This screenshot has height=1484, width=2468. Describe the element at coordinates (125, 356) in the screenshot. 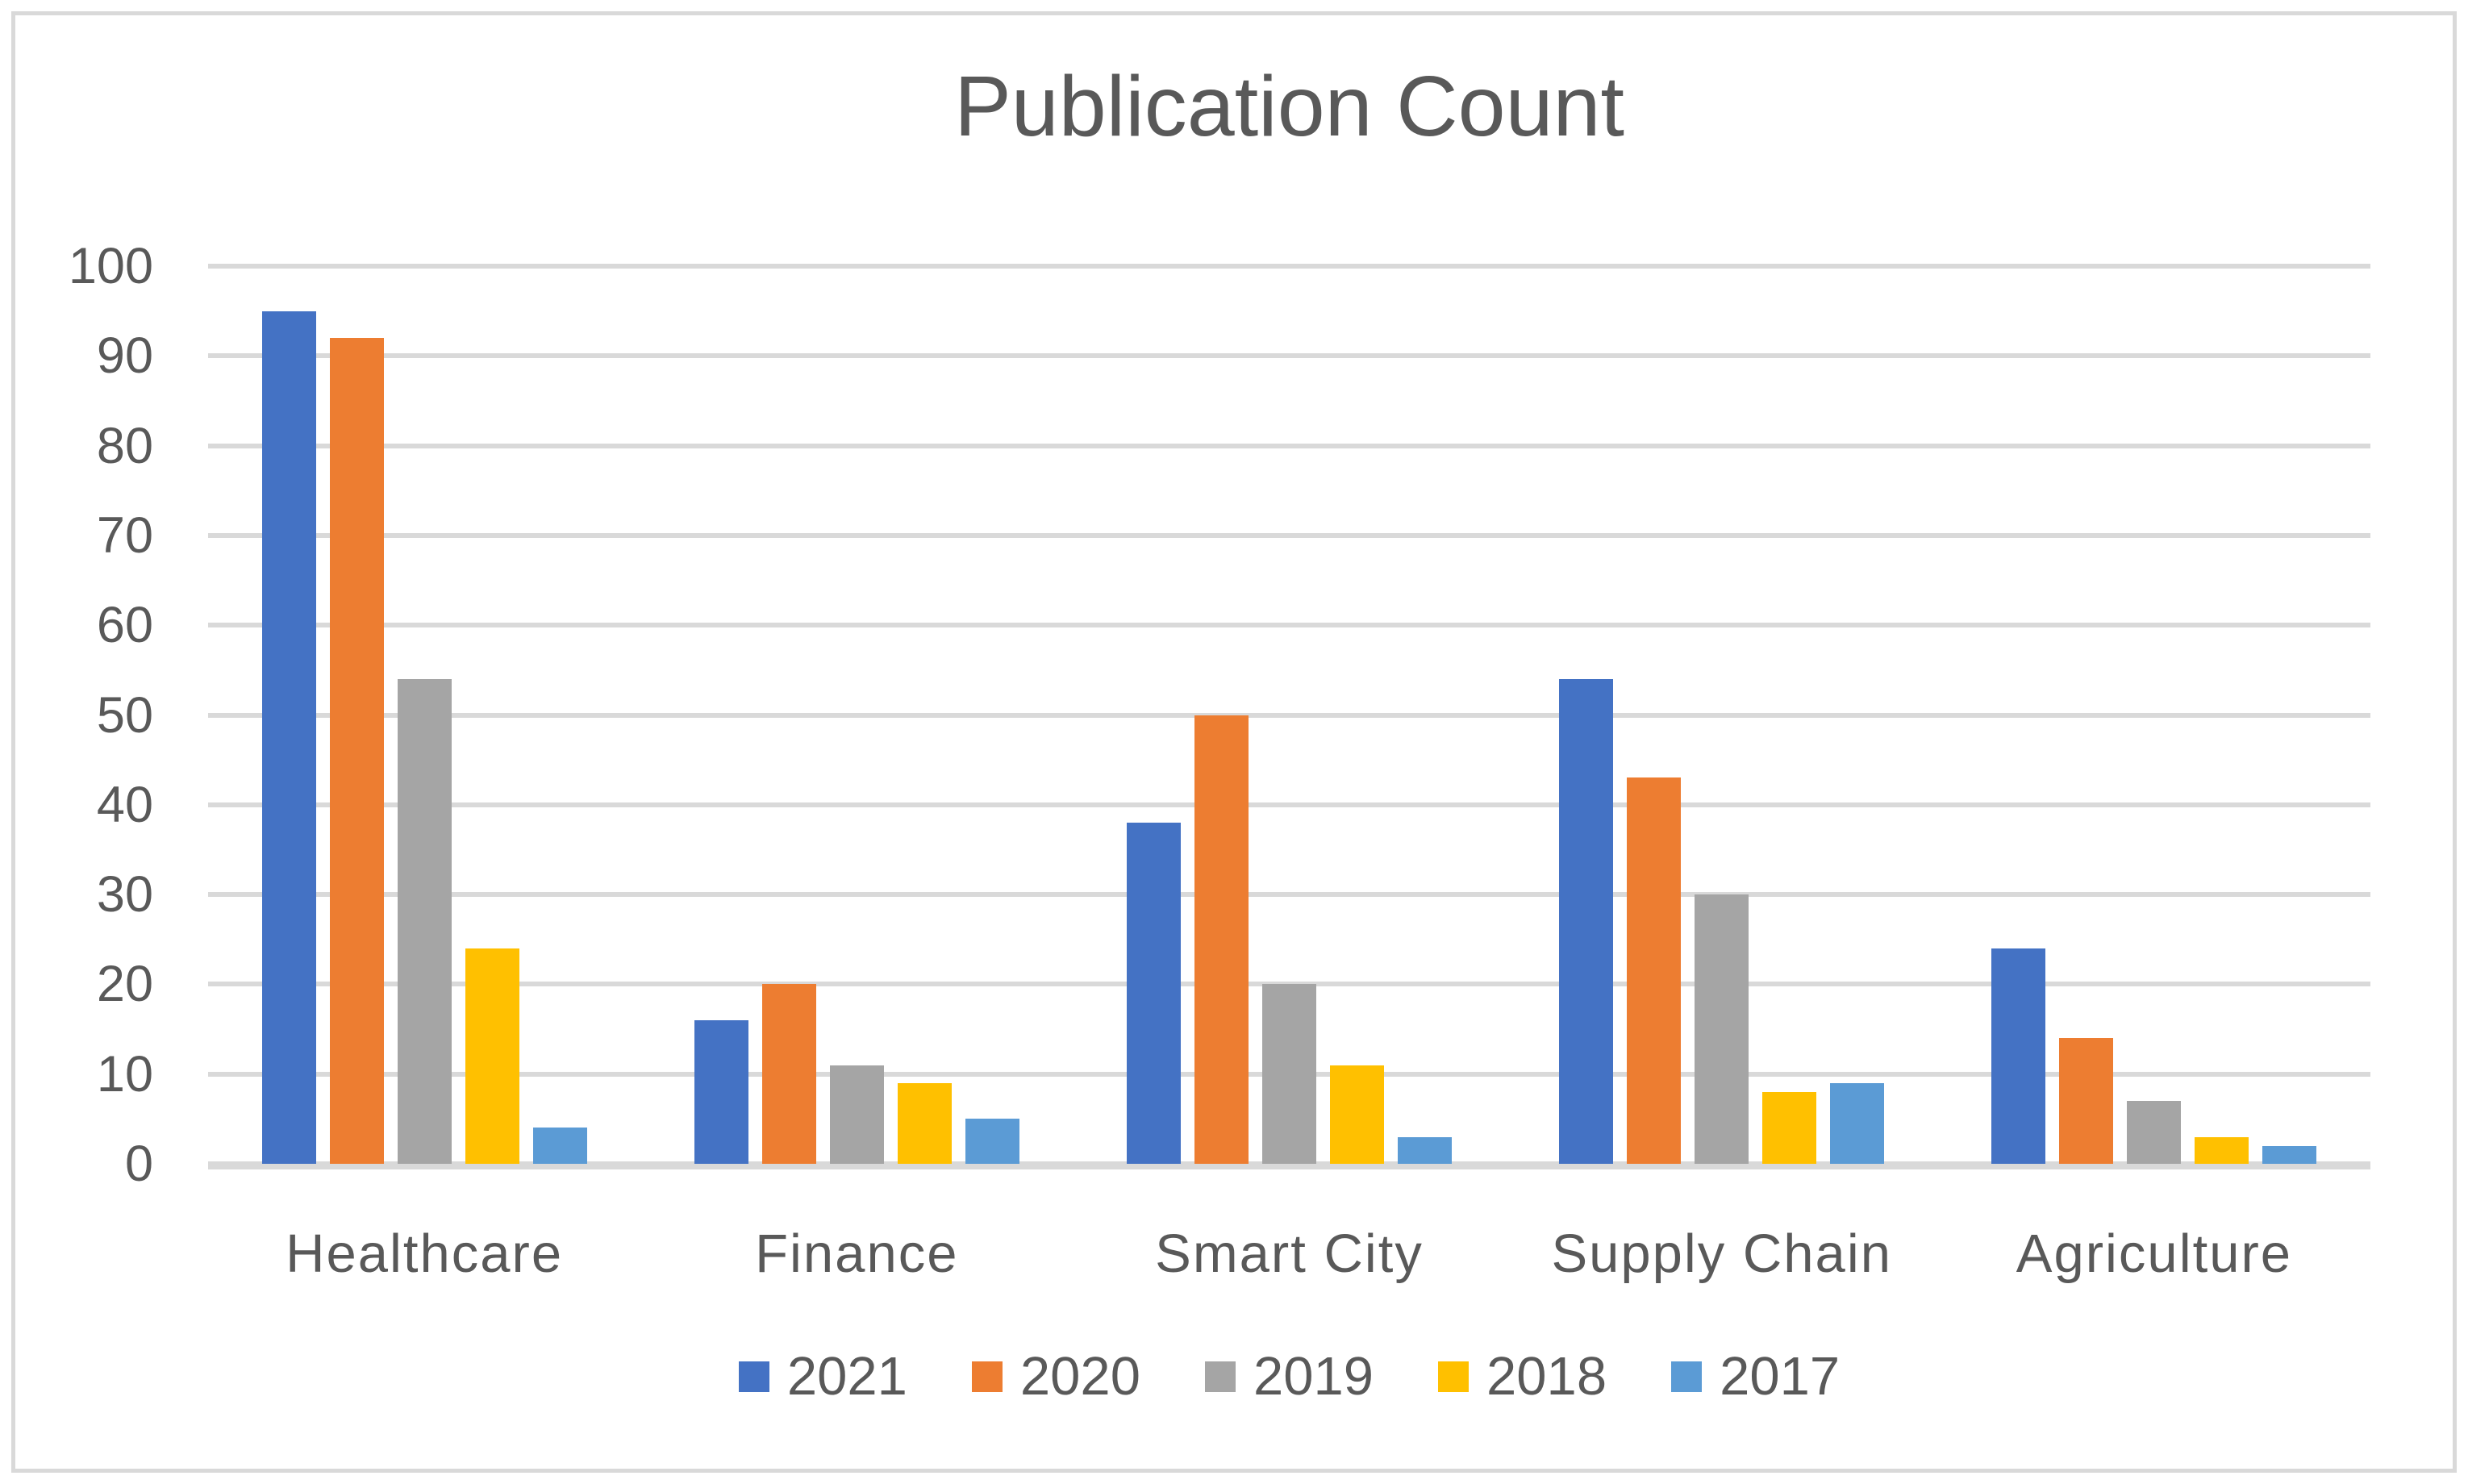

I see `y-tick-label-90: 90` at that location.